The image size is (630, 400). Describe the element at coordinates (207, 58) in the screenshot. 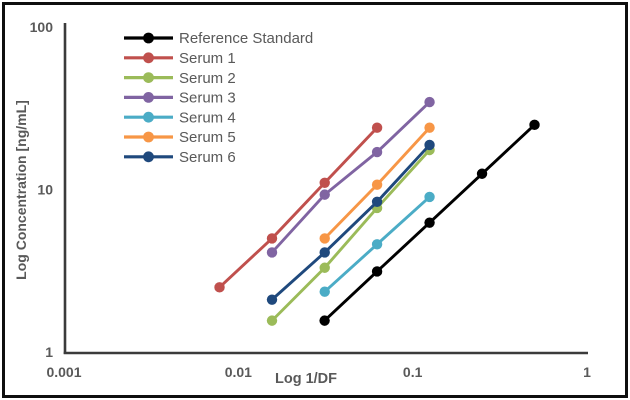

I see `legend-label: Serum 1` at that location.